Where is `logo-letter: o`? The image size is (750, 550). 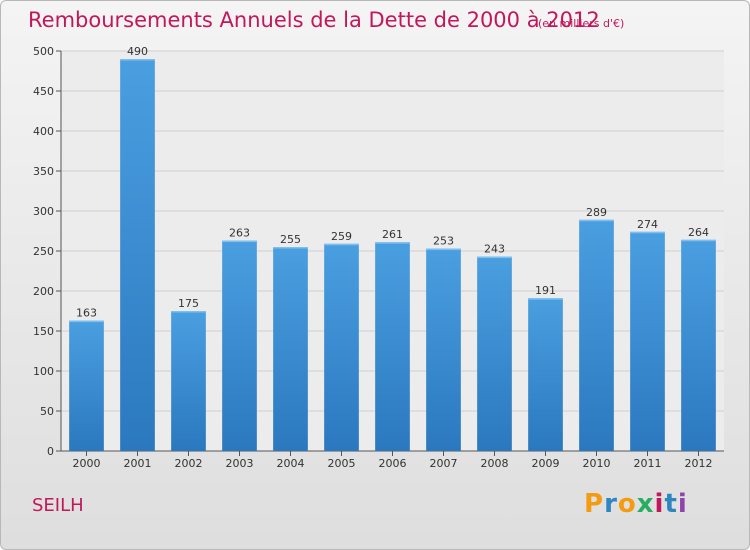 logo-letter: o is located at coordinates (627, 504).